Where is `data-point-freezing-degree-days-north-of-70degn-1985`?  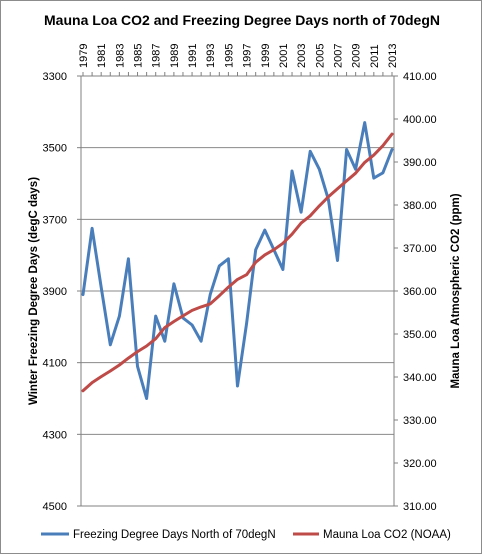
data-point-freezing-degree-days-north-of-70degn-1985 is located at coordinates (137, 366).